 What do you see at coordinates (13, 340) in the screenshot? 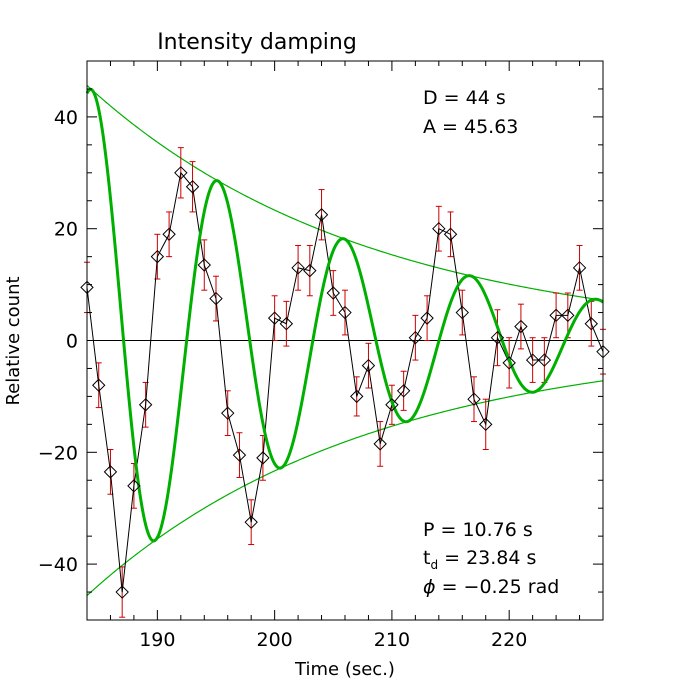
I see `y-axis-title: Relative count` at bounding box center [13, 340].